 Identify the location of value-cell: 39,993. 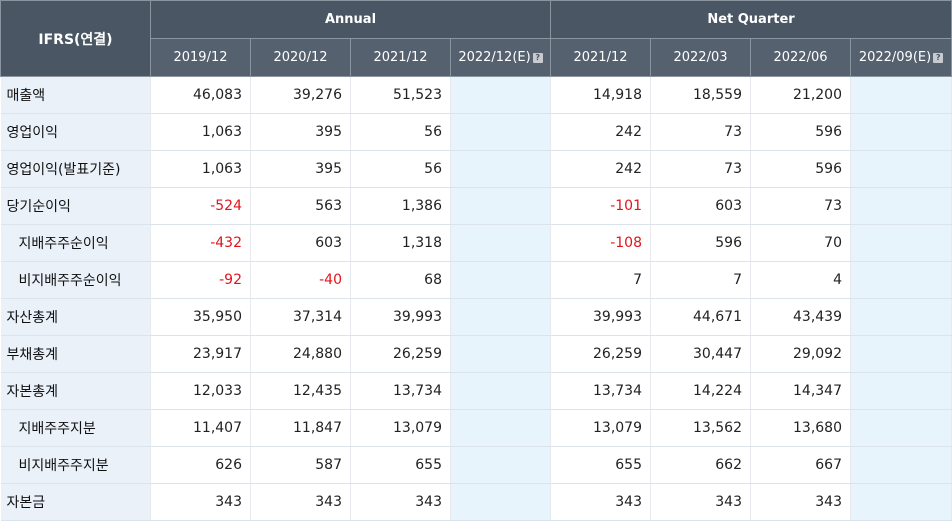
(600, 317).